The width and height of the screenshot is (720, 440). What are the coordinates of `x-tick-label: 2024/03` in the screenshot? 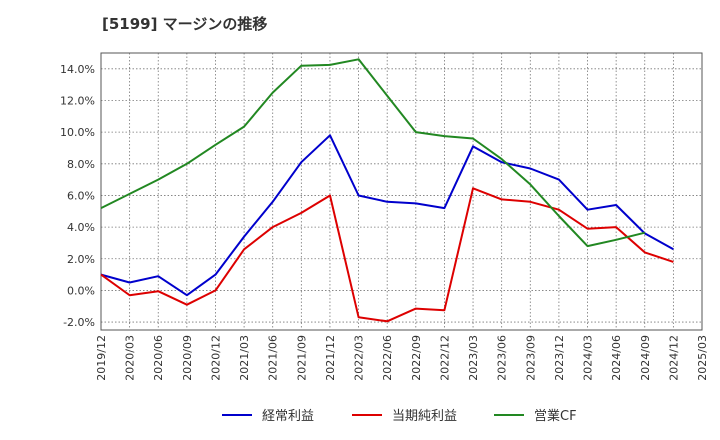 It's located at (588, 358).